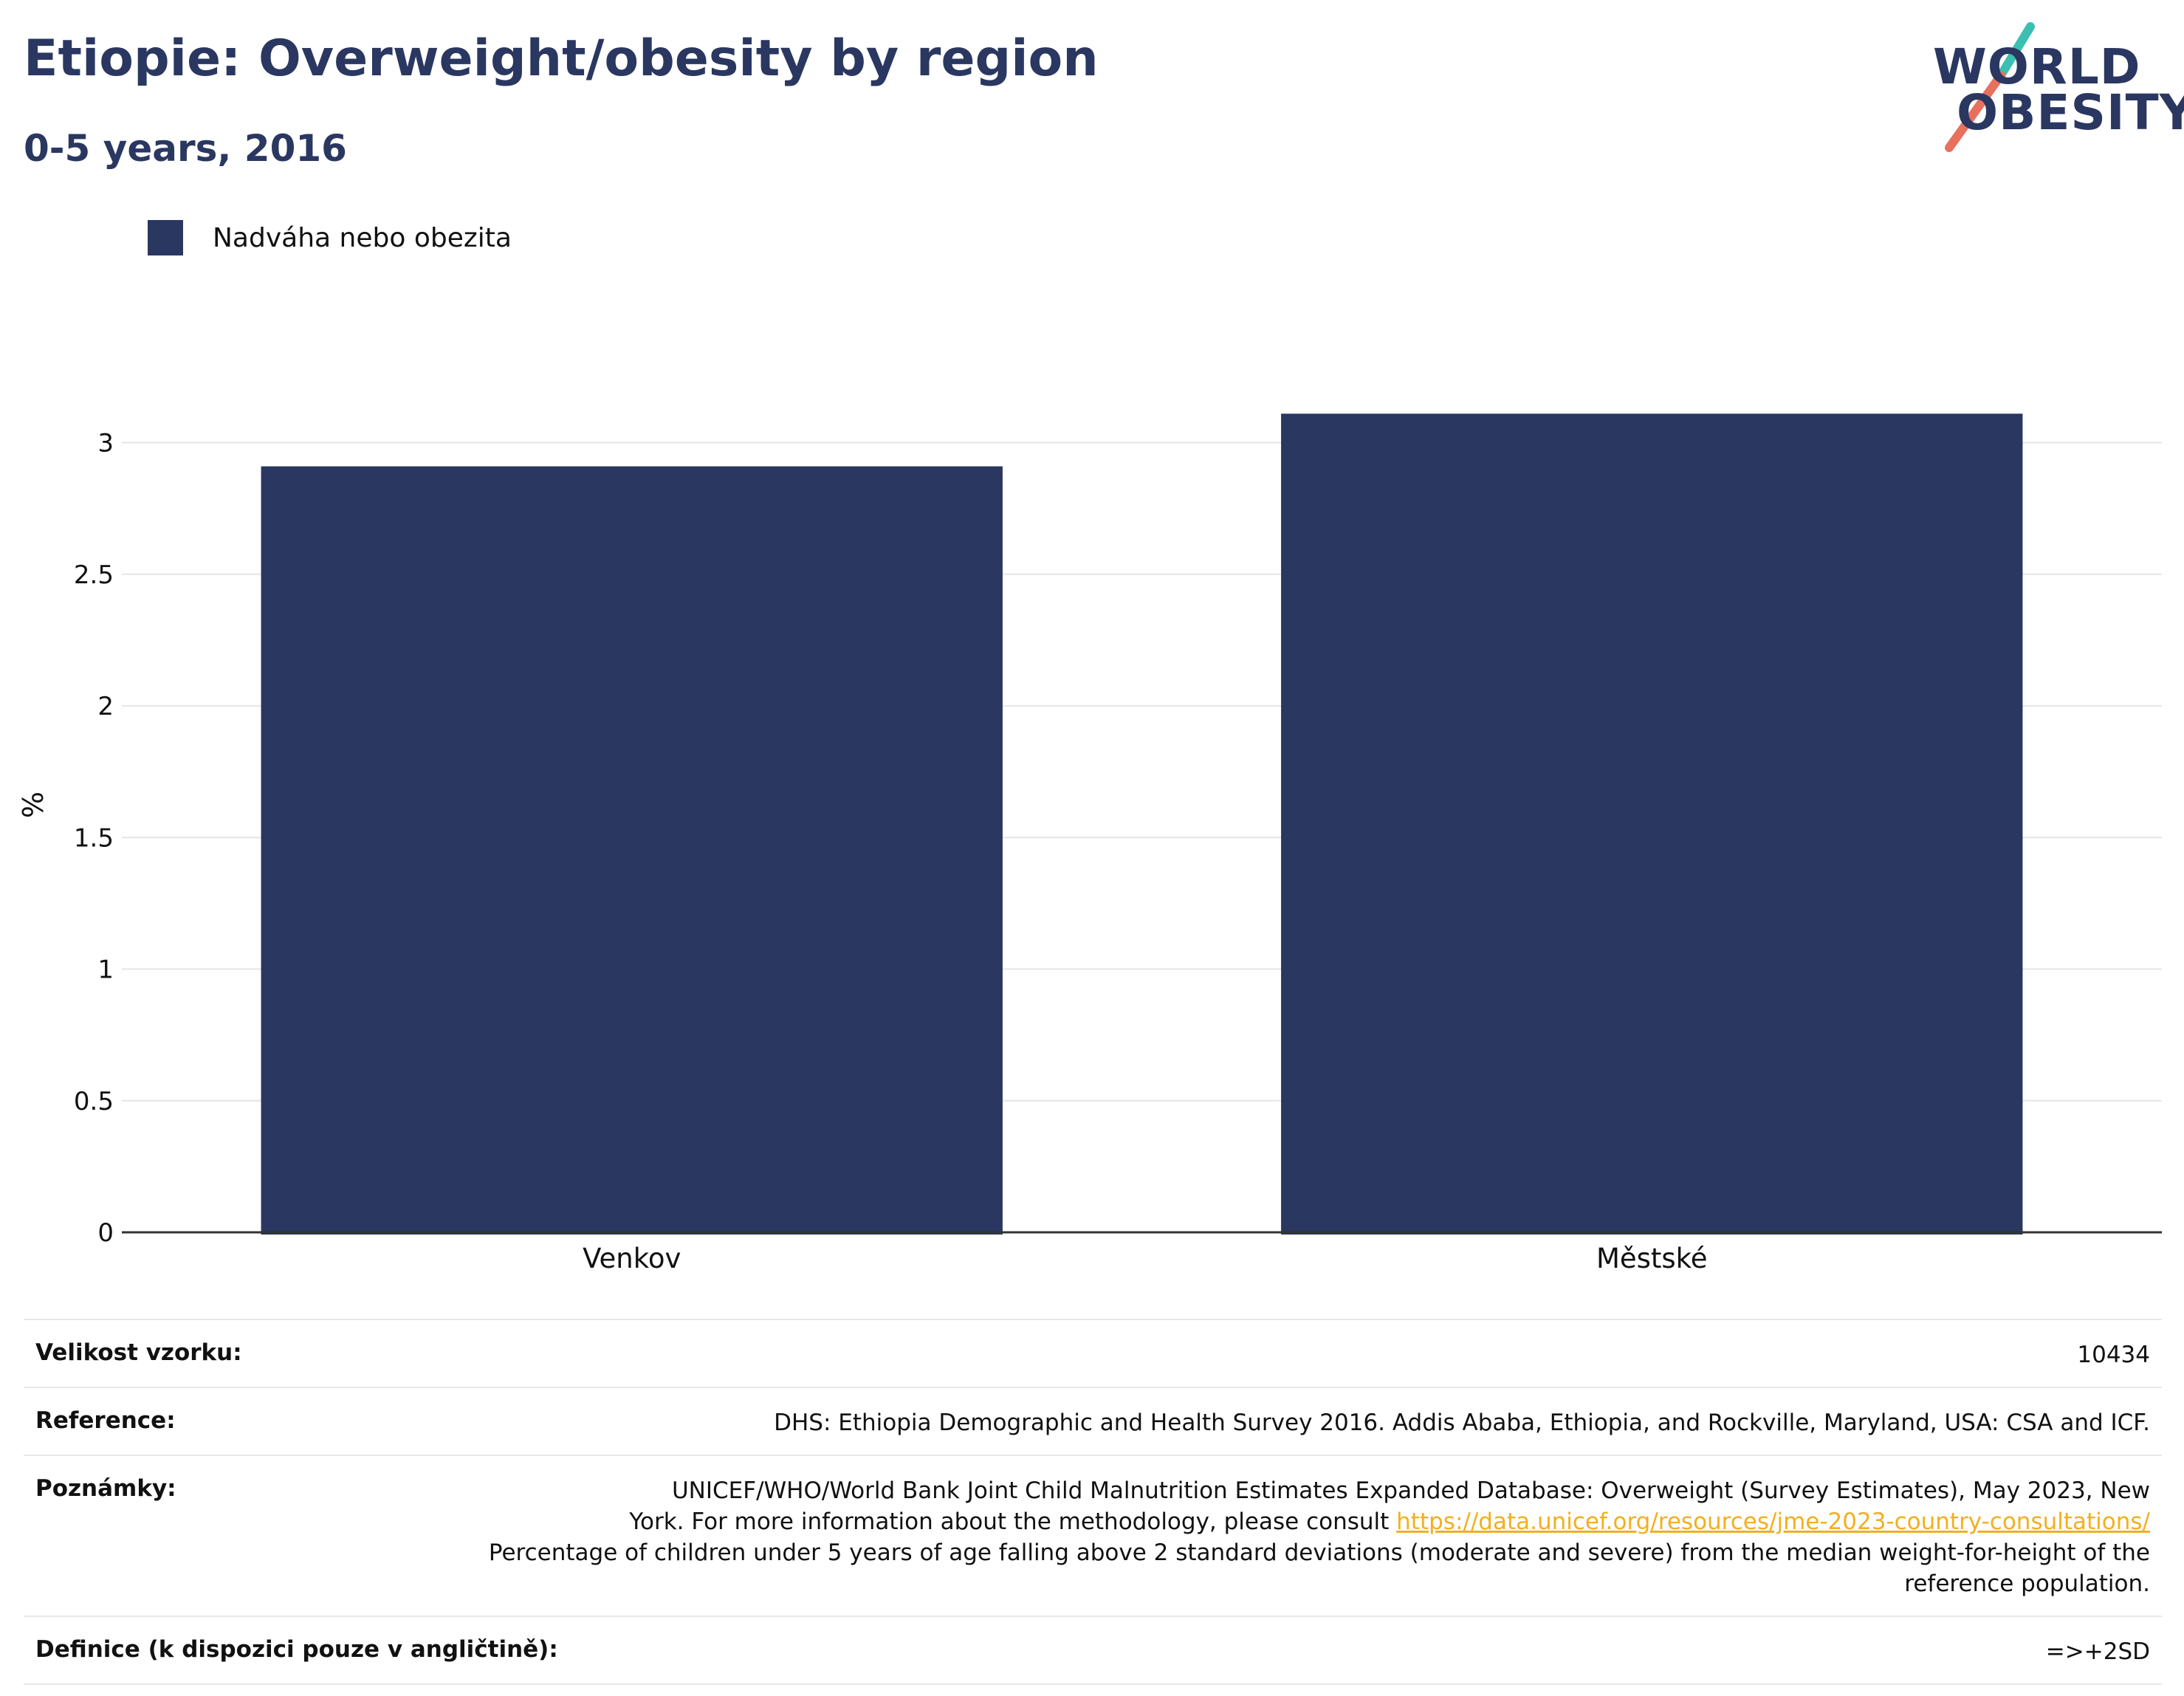  I want to click on logo-word-world: WORLD, so click(2037, 66).